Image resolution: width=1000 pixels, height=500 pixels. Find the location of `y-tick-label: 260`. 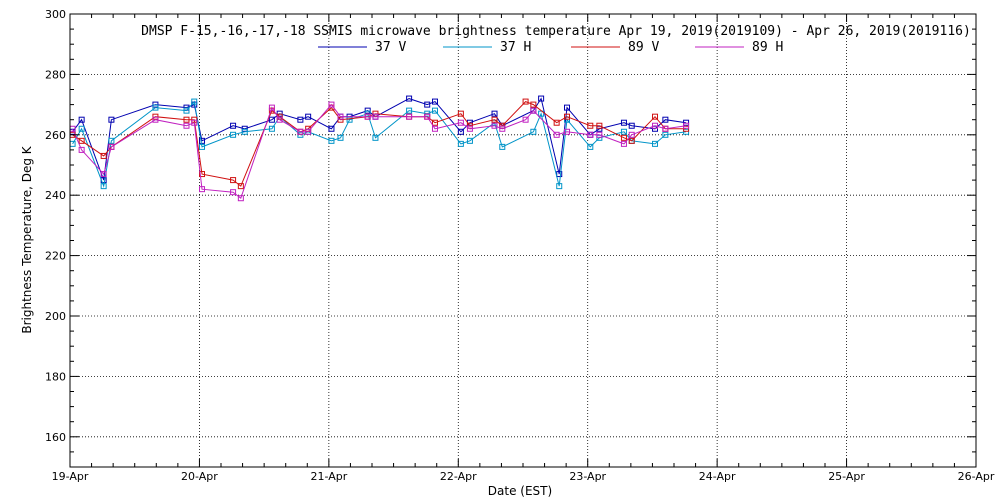

y-tick-label: 260 is located at coordinates (55, 135).